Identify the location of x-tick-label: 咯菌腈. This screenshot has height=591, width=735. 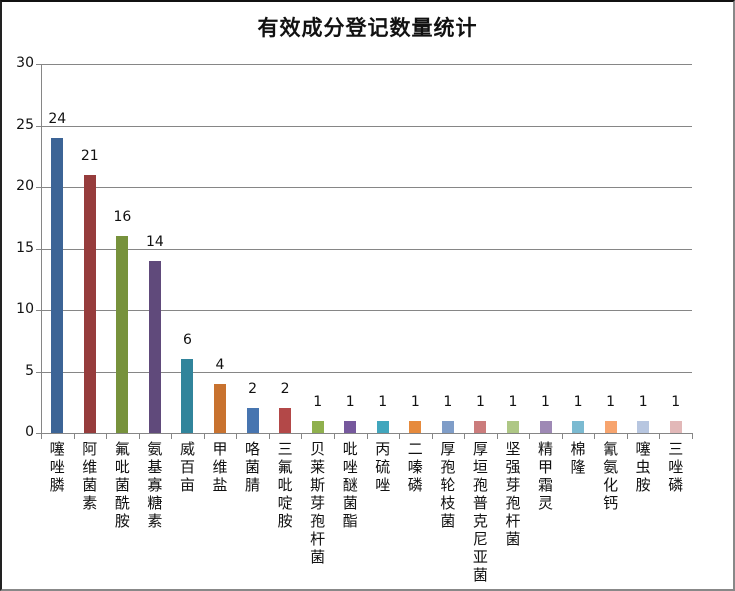
(253, 467).